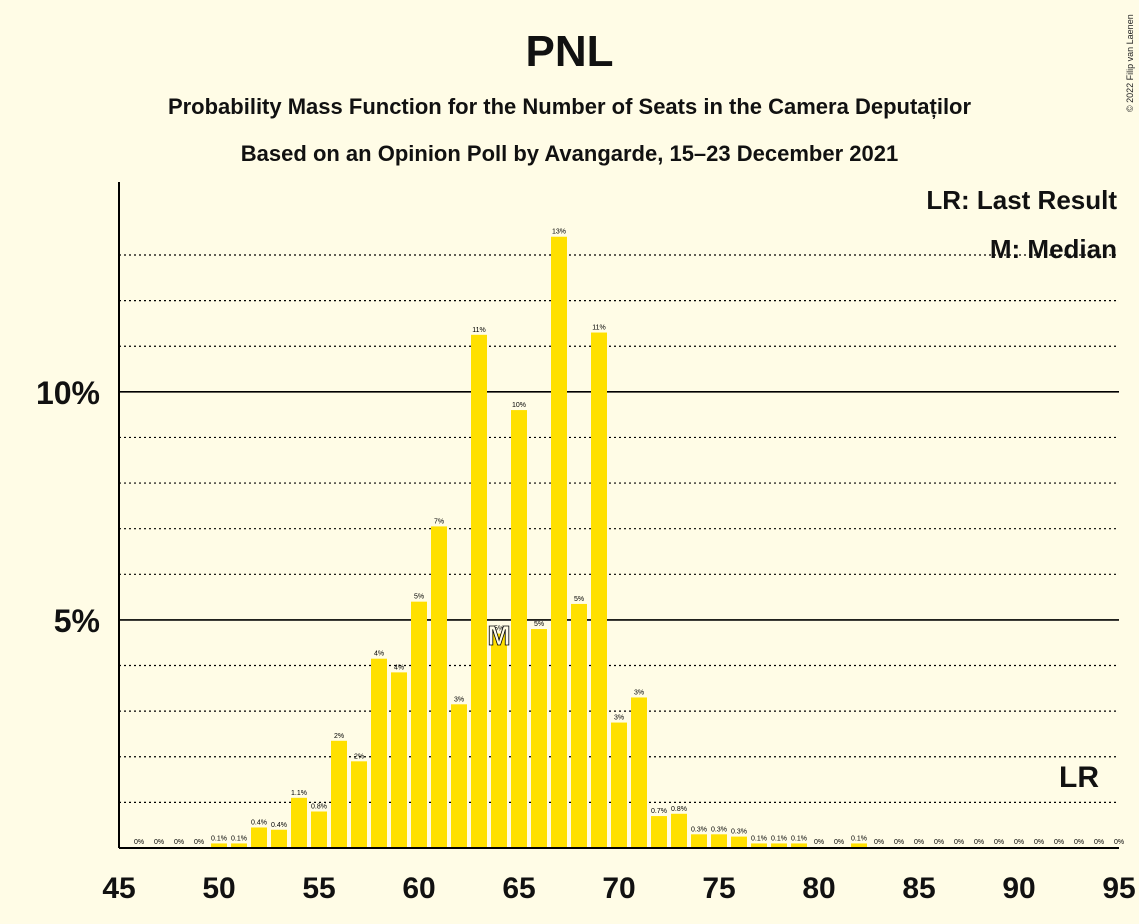 The image size is (1139, 924). Describe the element at coordinates (618, 888) in the screenshot. I see `x-tick-label: 70` at that location.